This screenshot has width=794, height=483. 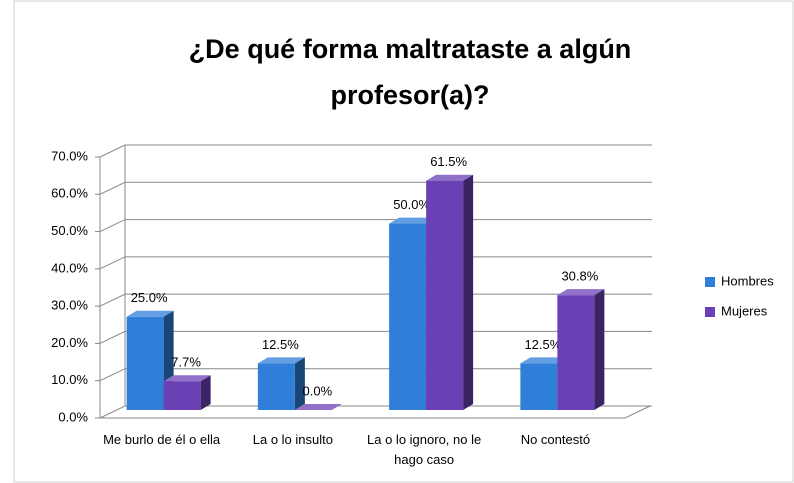 I want to click on y-tick-label: 60.0%, so click(x=69, y=193).